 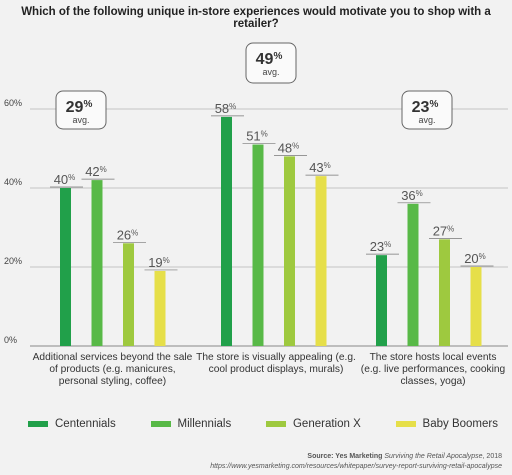 What do you see at coordinates (65, 179) in the screenshot?
I see `bar-value-label: 40%` at bounding box center [65, 179].